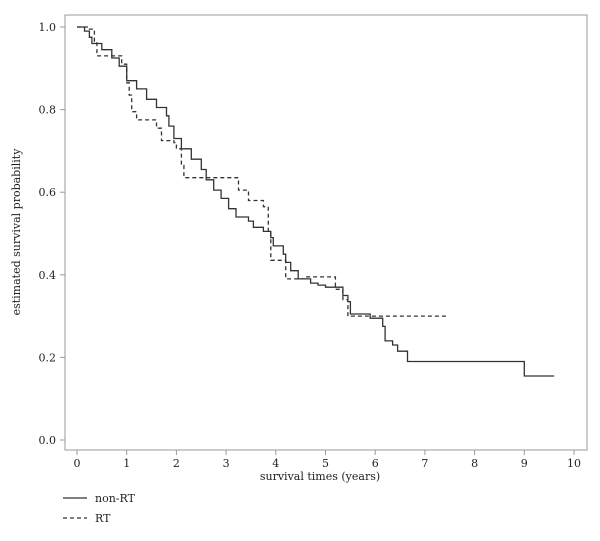  Describe the element at coordinates (52, 234) in the screenshot. I see `y-axis-ticks: 0.0 0.2 0.4 0.6 0.8 1.0` at that location.